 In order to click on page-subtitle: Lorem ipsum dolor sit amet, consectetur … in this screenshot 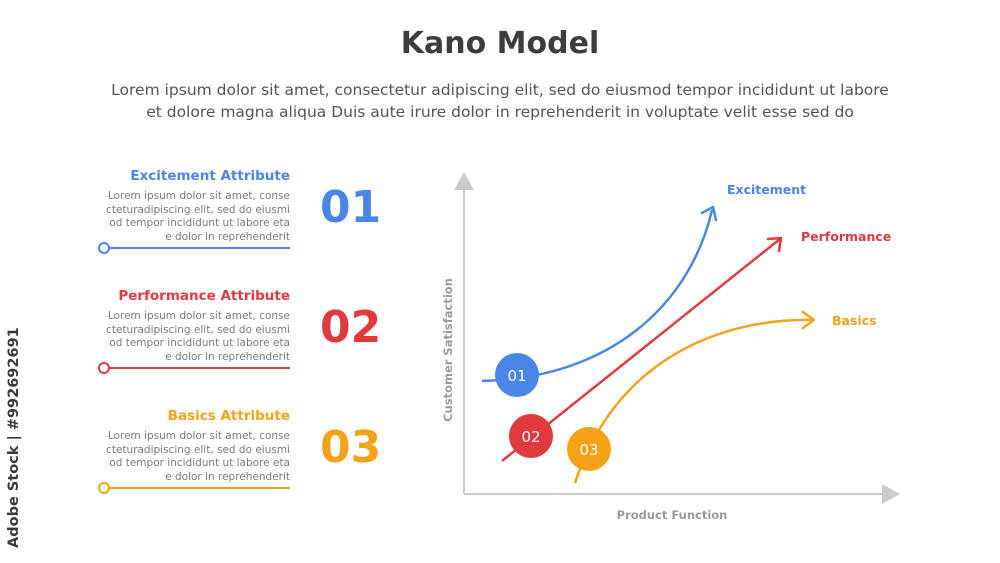, I will do `click(500, 101)`.